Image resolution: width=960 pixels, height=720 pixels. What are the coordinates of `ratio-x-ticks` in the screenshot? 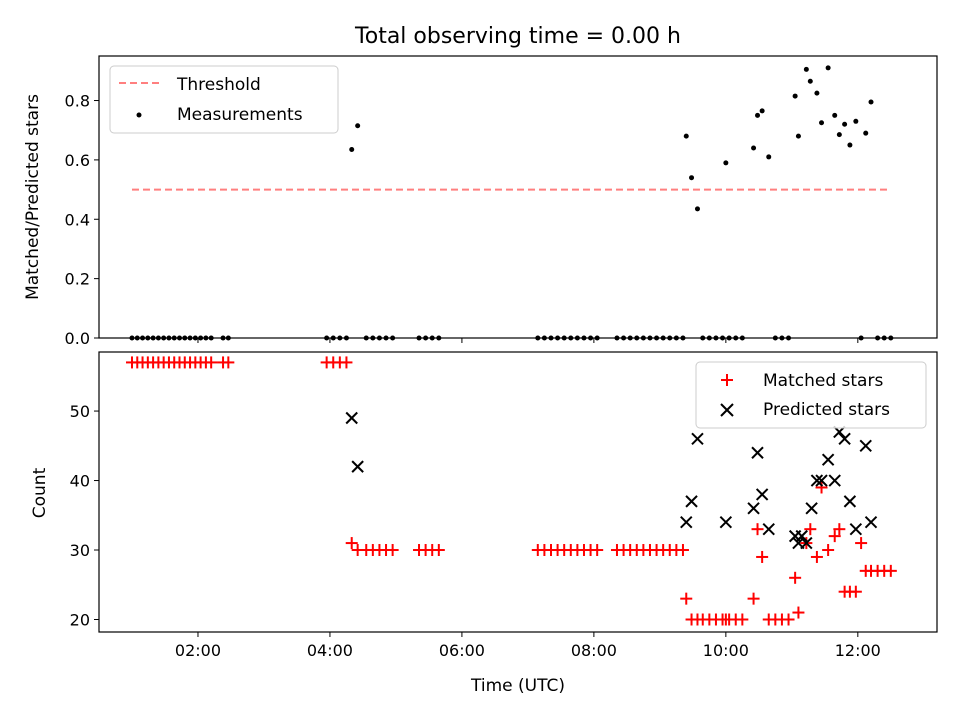 It's located at (528, 340).